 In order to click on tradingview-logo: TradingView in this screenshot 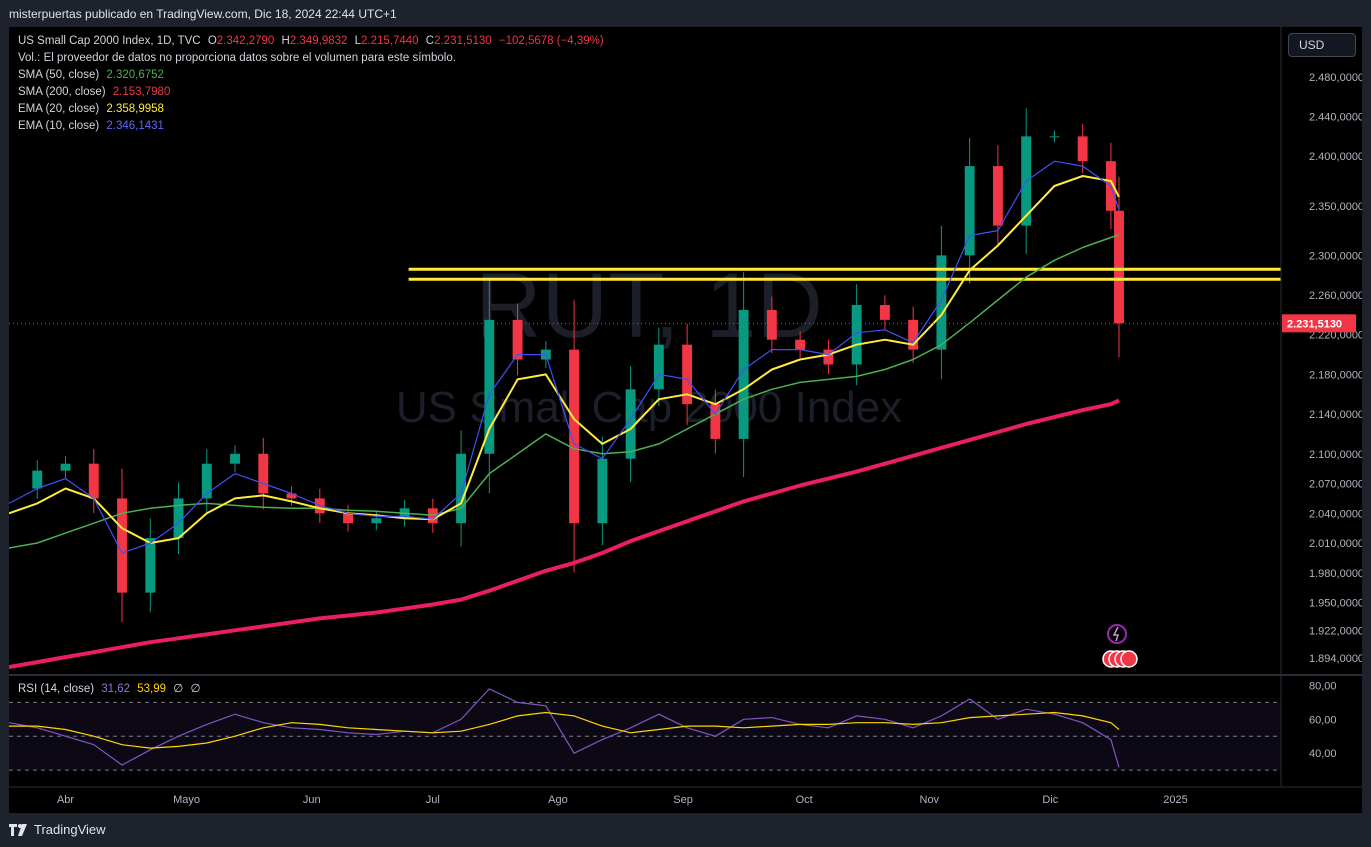, I will do `click(57, 829)`.